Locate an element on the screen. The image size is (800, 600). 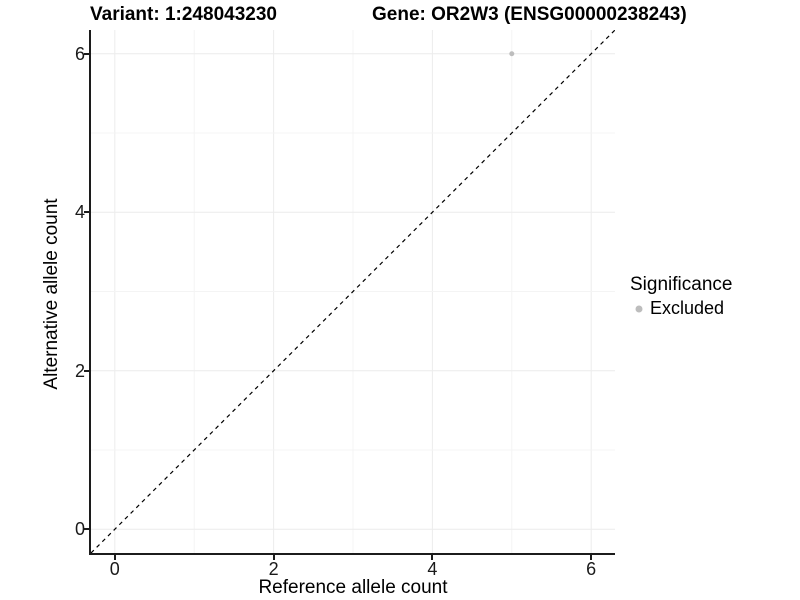
x-axis-title-text: Reference allele count is located at coordinates (353, 587).